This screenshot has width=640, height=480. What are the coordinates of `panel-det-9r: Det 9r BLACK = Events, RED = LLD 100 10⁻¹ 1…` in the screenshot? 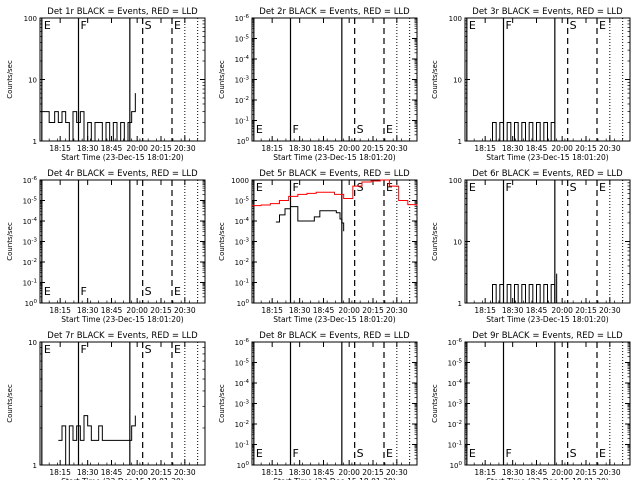 It's located at (531, 405).